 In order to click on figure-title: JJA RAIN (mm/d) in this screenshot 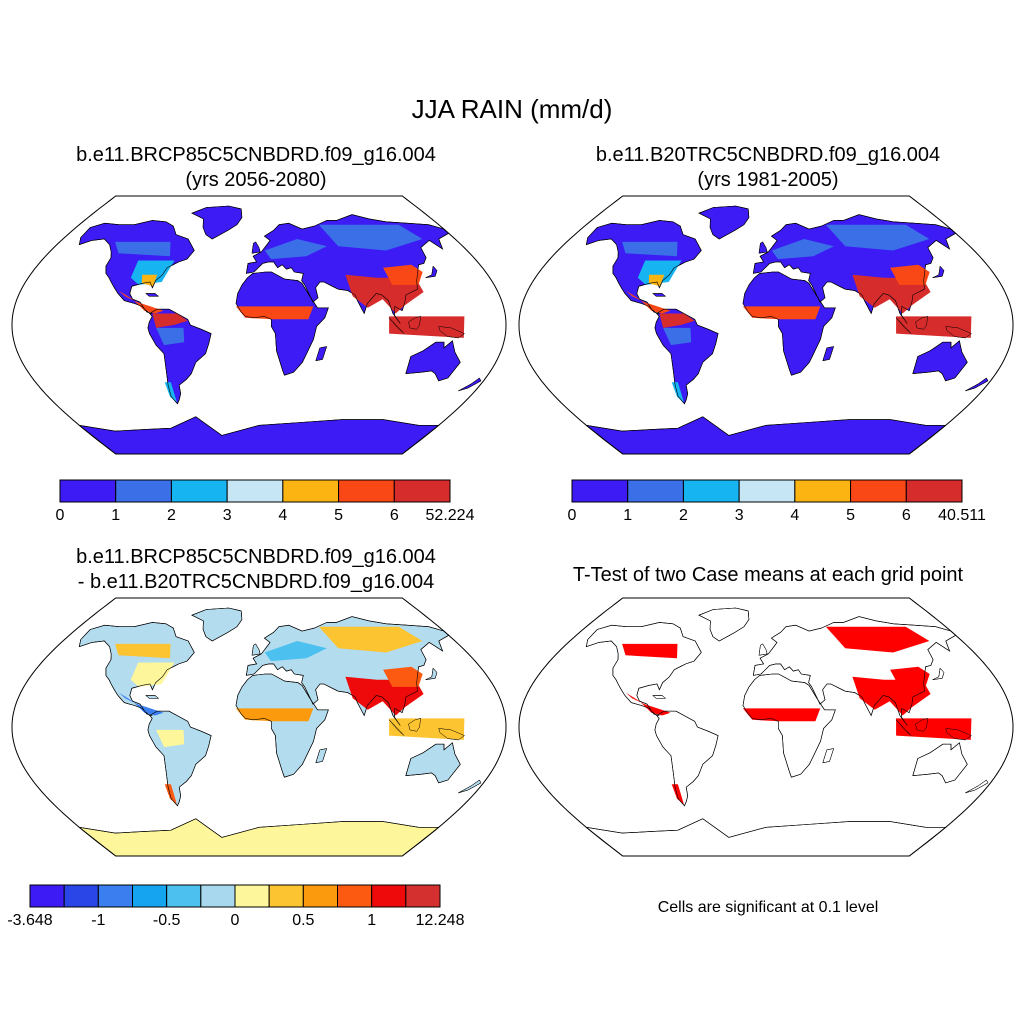, I will do `click(512, 109)`.